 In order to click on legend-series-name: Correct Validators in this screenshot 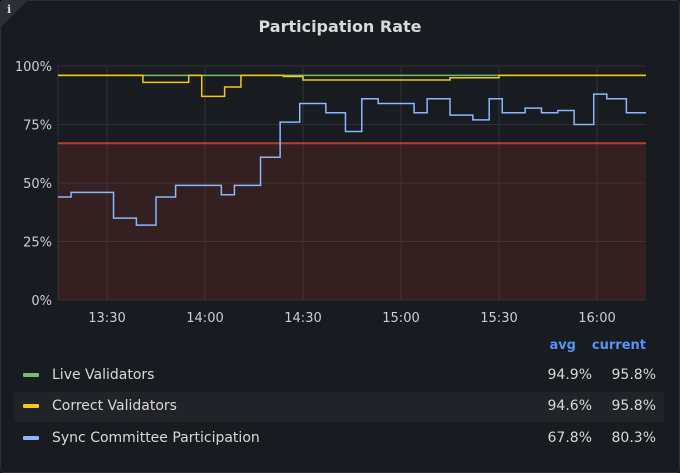, I will do `click(114, 406)`.